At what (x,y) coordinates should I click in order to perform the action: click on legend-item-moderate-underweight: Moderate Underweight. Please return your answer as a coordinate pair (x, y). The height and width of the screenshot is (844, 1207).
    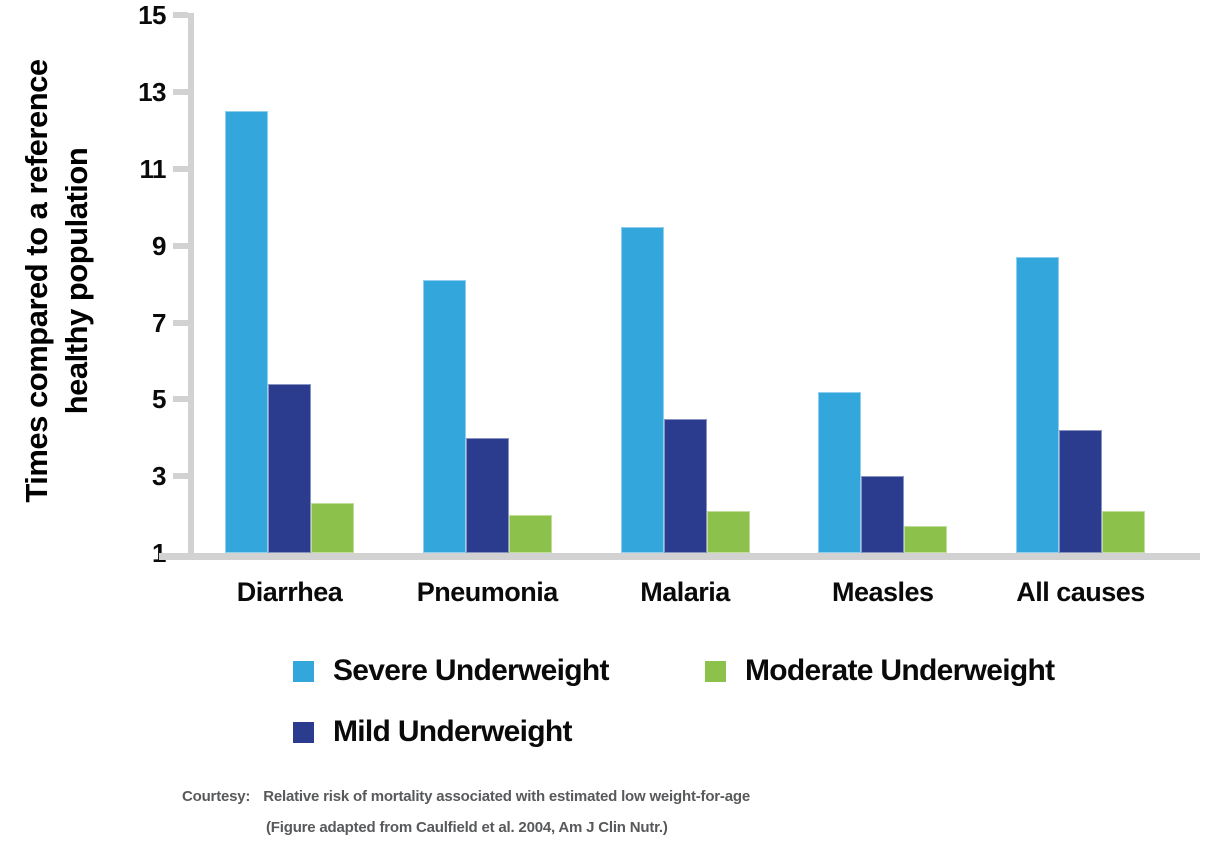
    Looking at the image, I should click on (880, 670).